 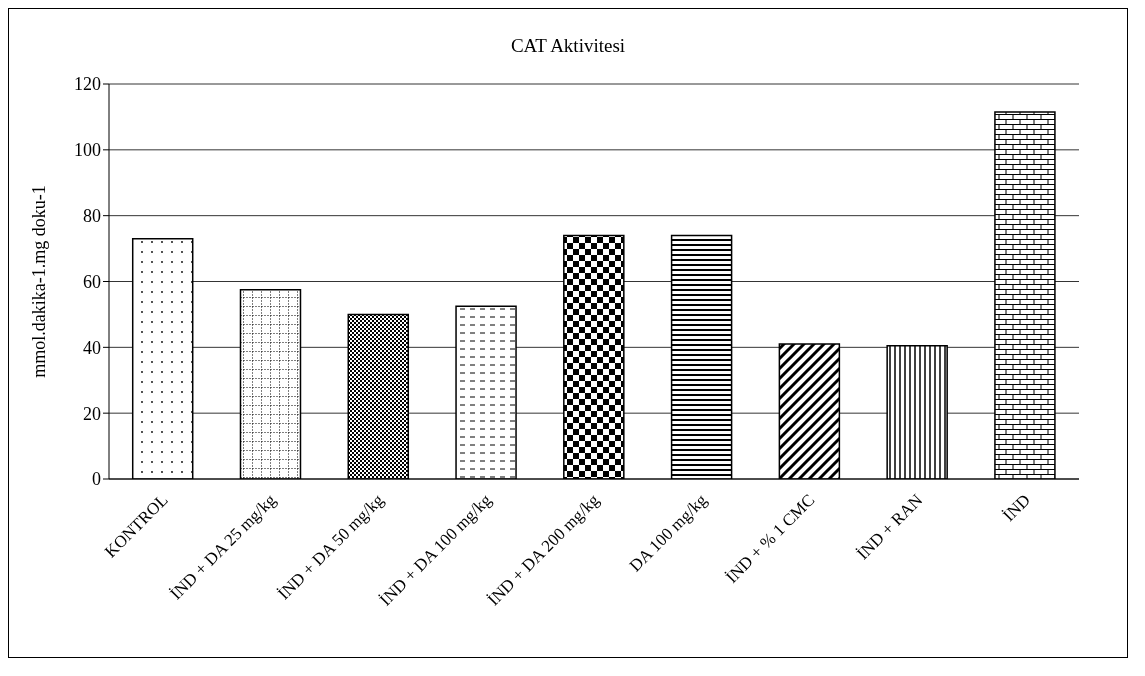 What do you see at coordinates (87, 150) in the screenshot?
I see `y-tick-label: 100` at bounding box center [87, 150].